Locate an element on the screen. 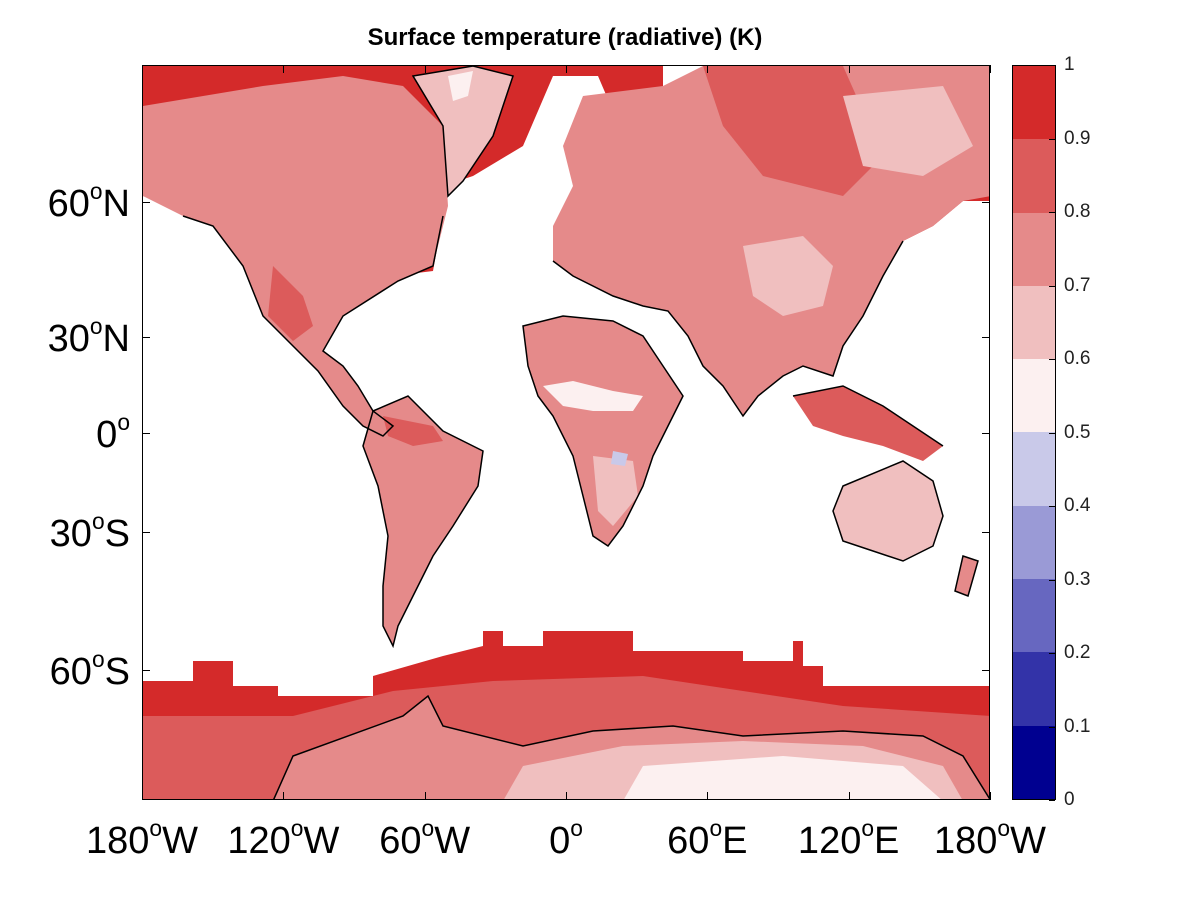 This screenshot has width=1200, height=900. australia is located at coordinates (888, 511).